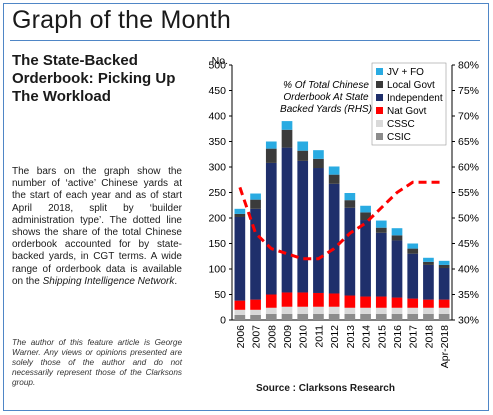  I want to click on x-tick-label: 2006, so click(241, 337).